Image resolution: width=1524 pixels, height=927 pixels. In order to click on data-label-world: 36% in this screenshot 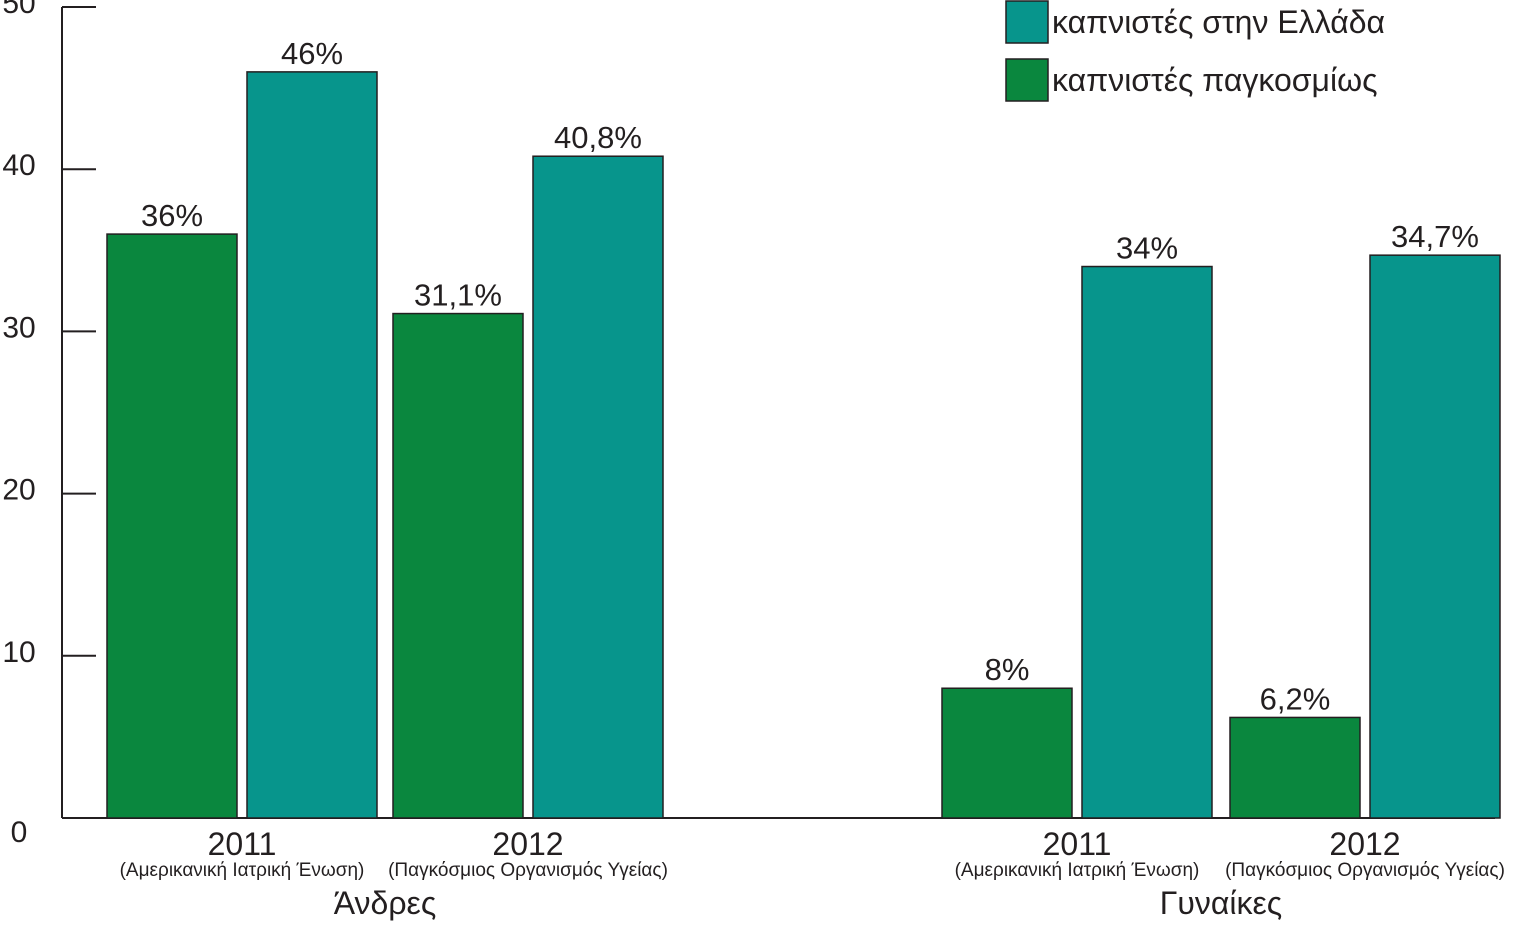, I will do `click(172, 215)`.